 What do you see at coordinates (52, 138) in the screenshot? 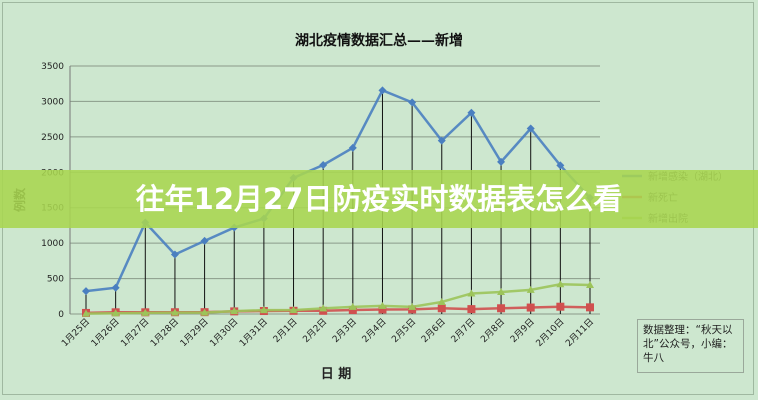
I see `y-tick-label: 2500` at bounding box center [52, 138].